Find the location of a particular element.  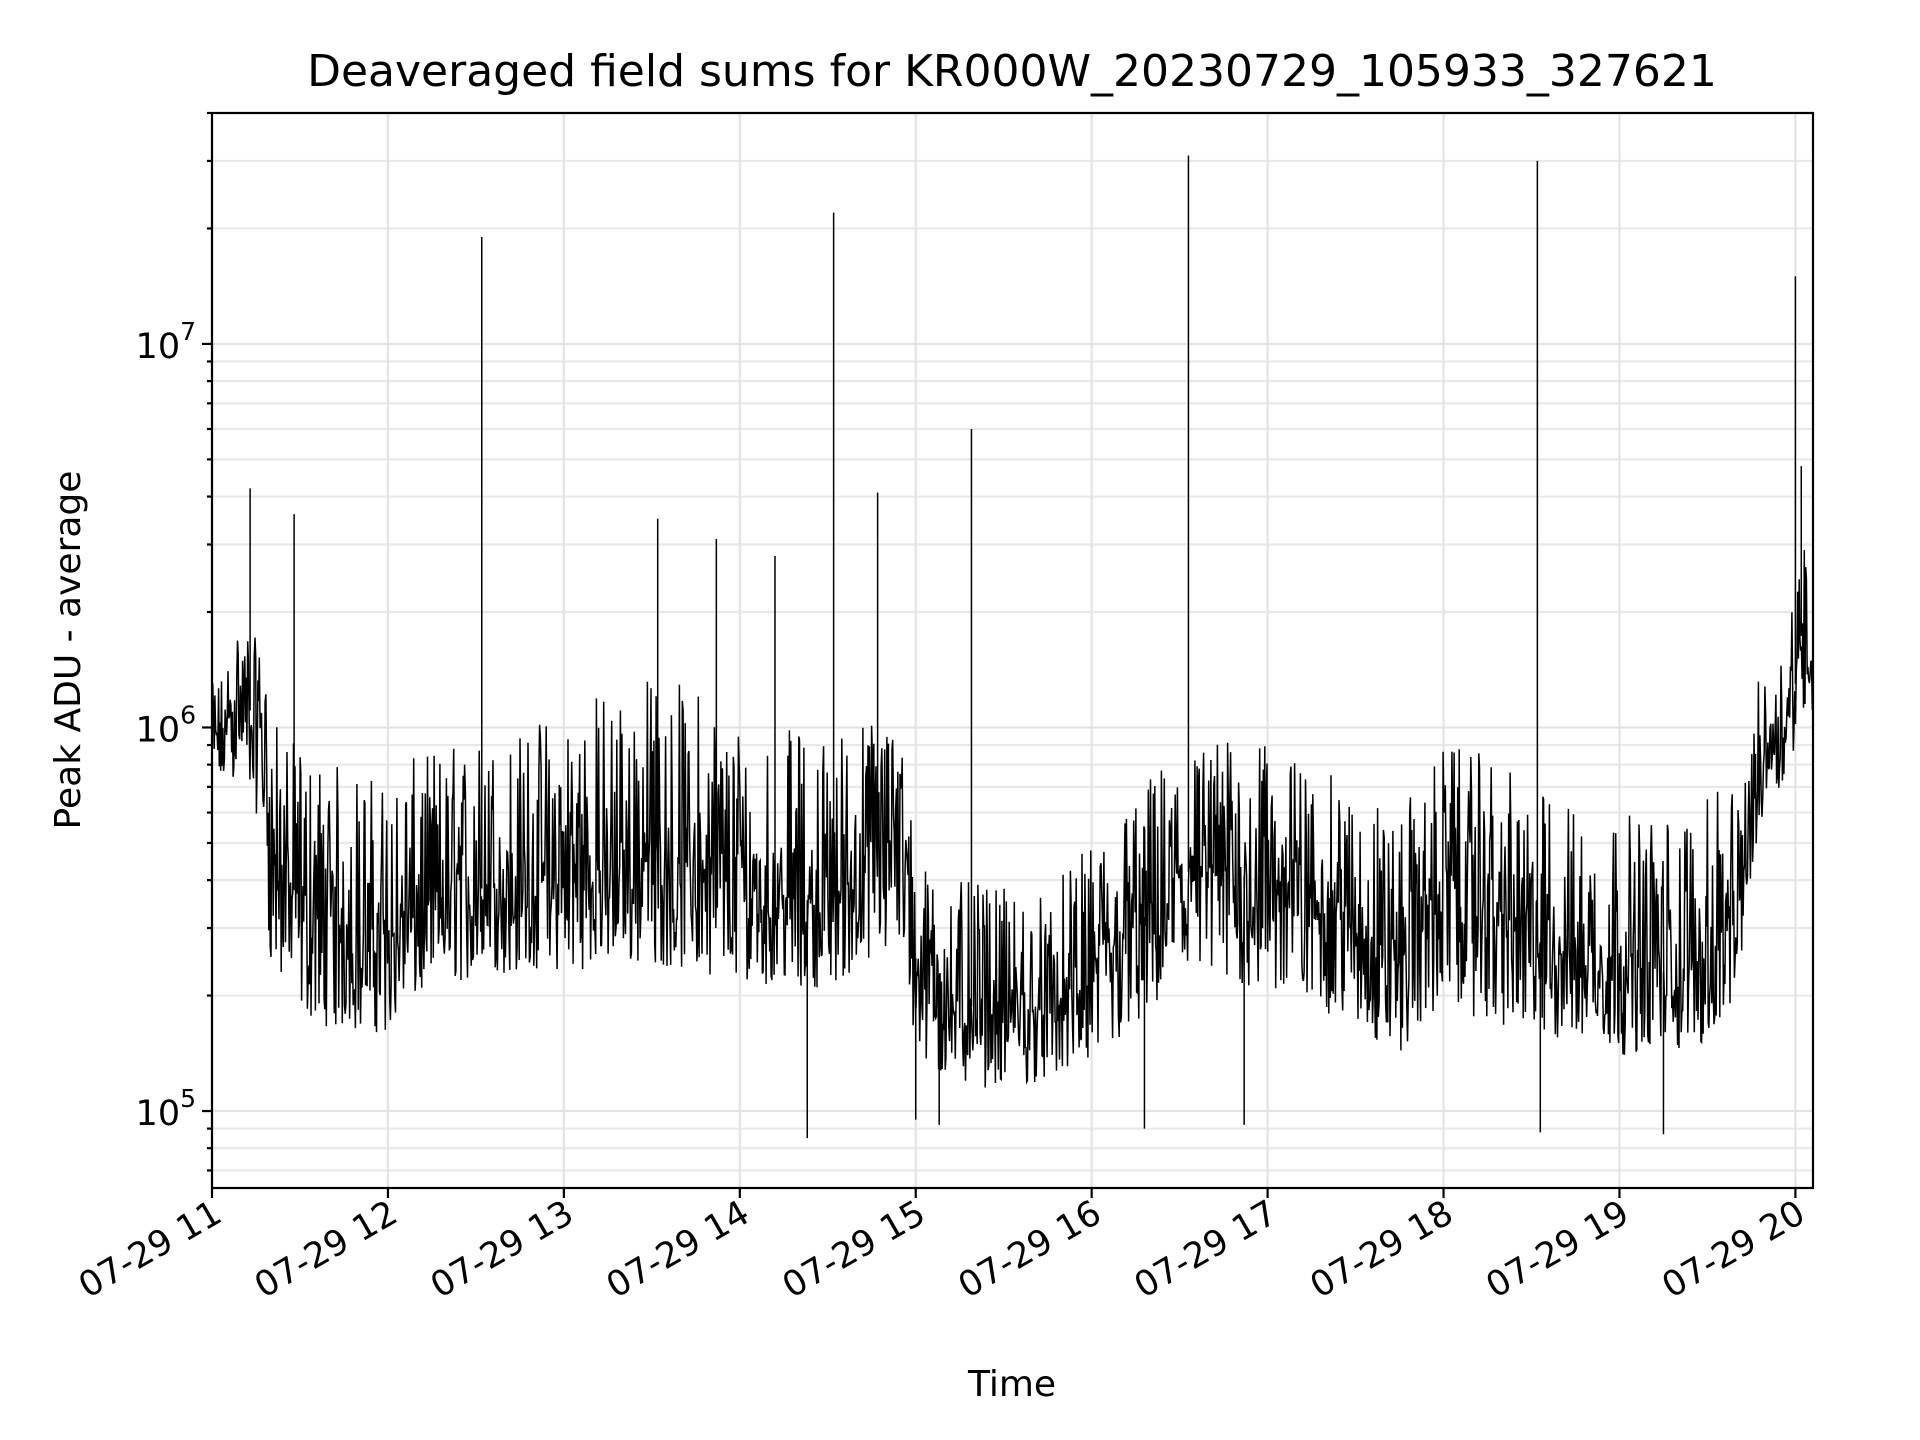

y-tick-label: 10⁵ is located at coordinates (166, 1109).